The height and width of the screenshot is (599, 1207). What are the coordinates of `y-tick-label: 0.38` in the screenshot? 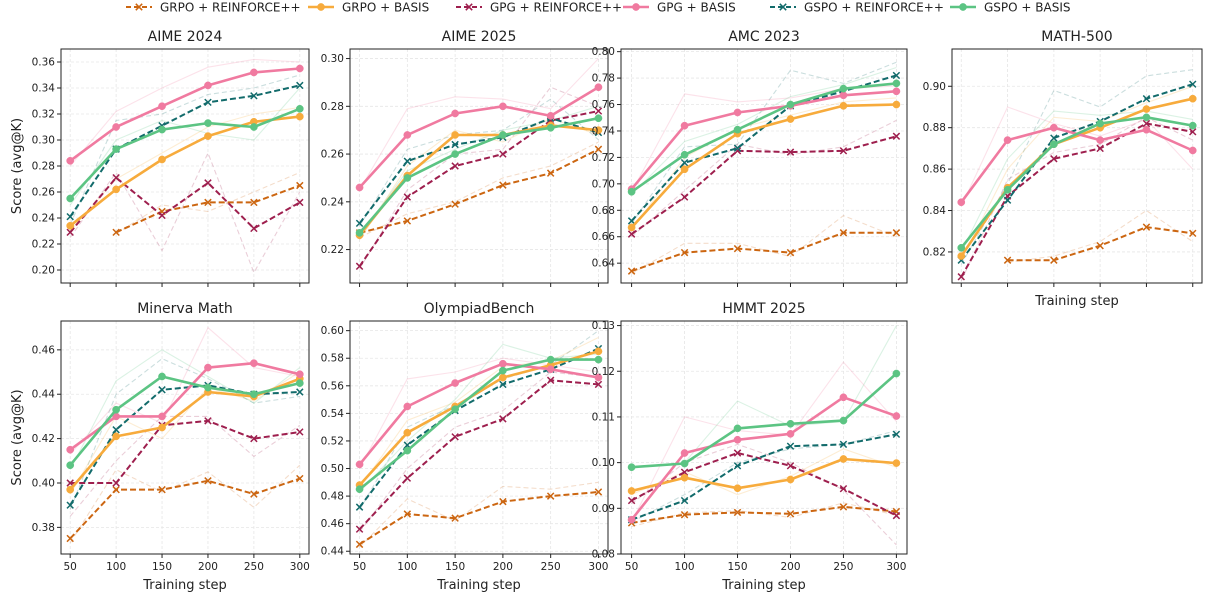 It's located at (43, 528).